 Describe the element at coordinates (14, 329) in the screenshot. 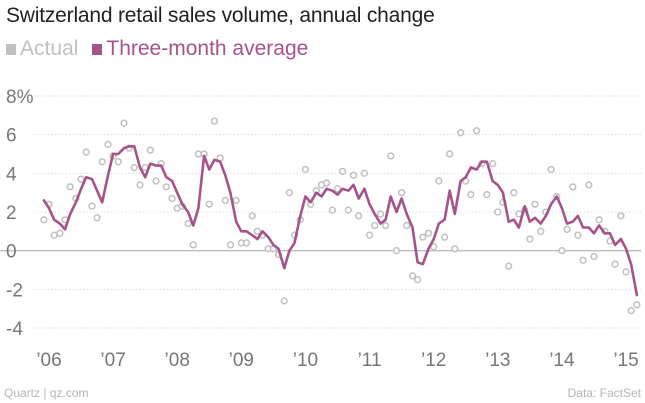

I see `y-tick-label: -4` at that location.